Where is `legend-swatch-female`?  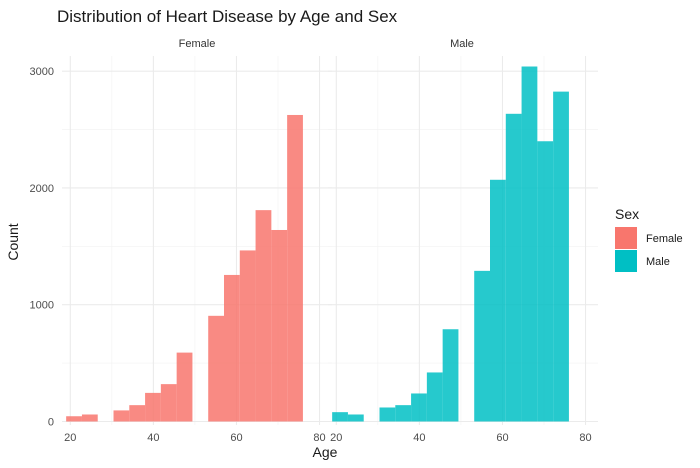
legend-swatch-female is located at coordinates (626, 238).